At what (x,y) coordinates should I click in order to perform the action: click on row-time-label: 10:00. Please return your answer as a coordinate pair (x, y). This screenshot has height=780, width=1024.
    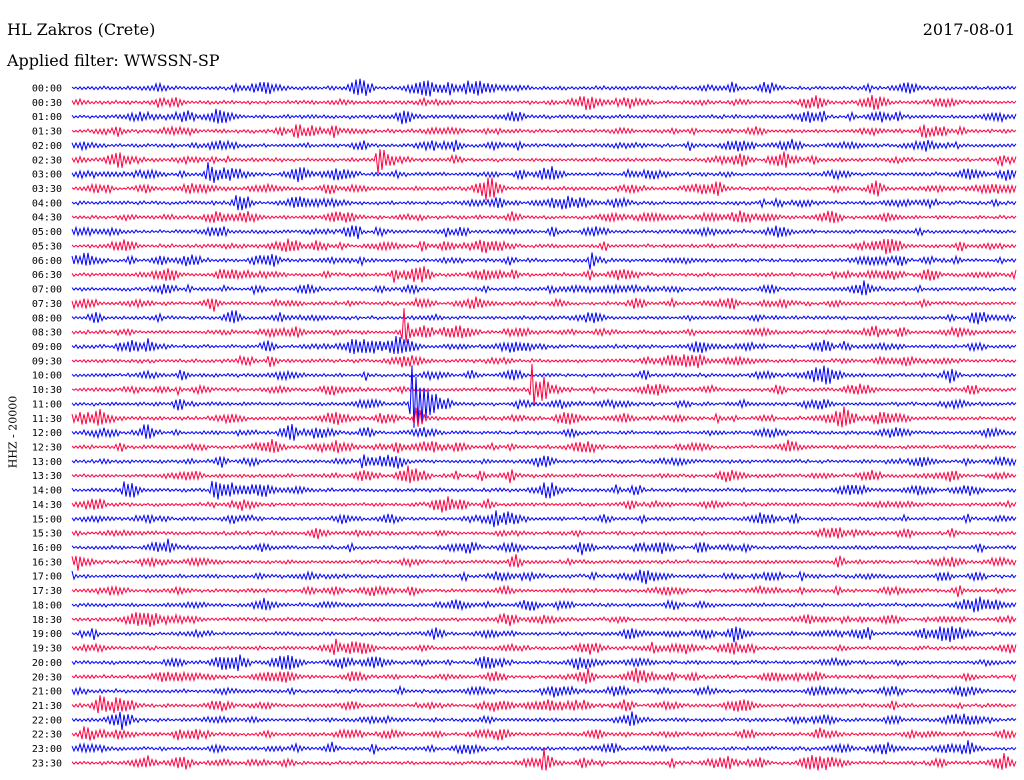
    Looking at the image, I should click on (47, 376).